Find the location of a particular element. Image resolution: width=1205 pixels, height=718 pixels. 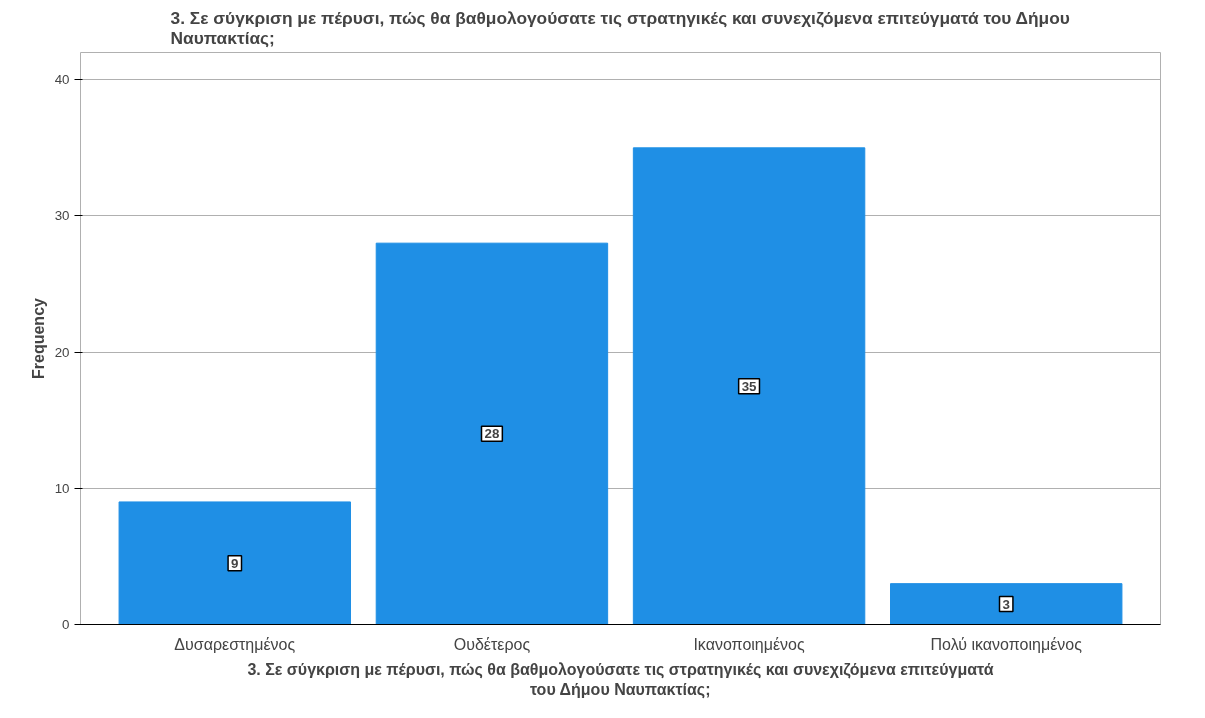

x-tick-label: Ικανοποιημένος is located at coordinates (749, 644).